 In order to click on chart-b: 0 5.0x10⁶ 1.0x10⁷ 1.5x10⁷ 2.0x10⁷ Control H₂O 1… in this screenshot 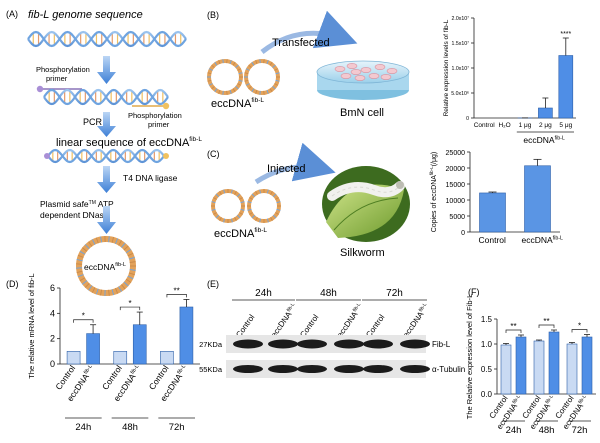, I will do `click(509, 80)`.